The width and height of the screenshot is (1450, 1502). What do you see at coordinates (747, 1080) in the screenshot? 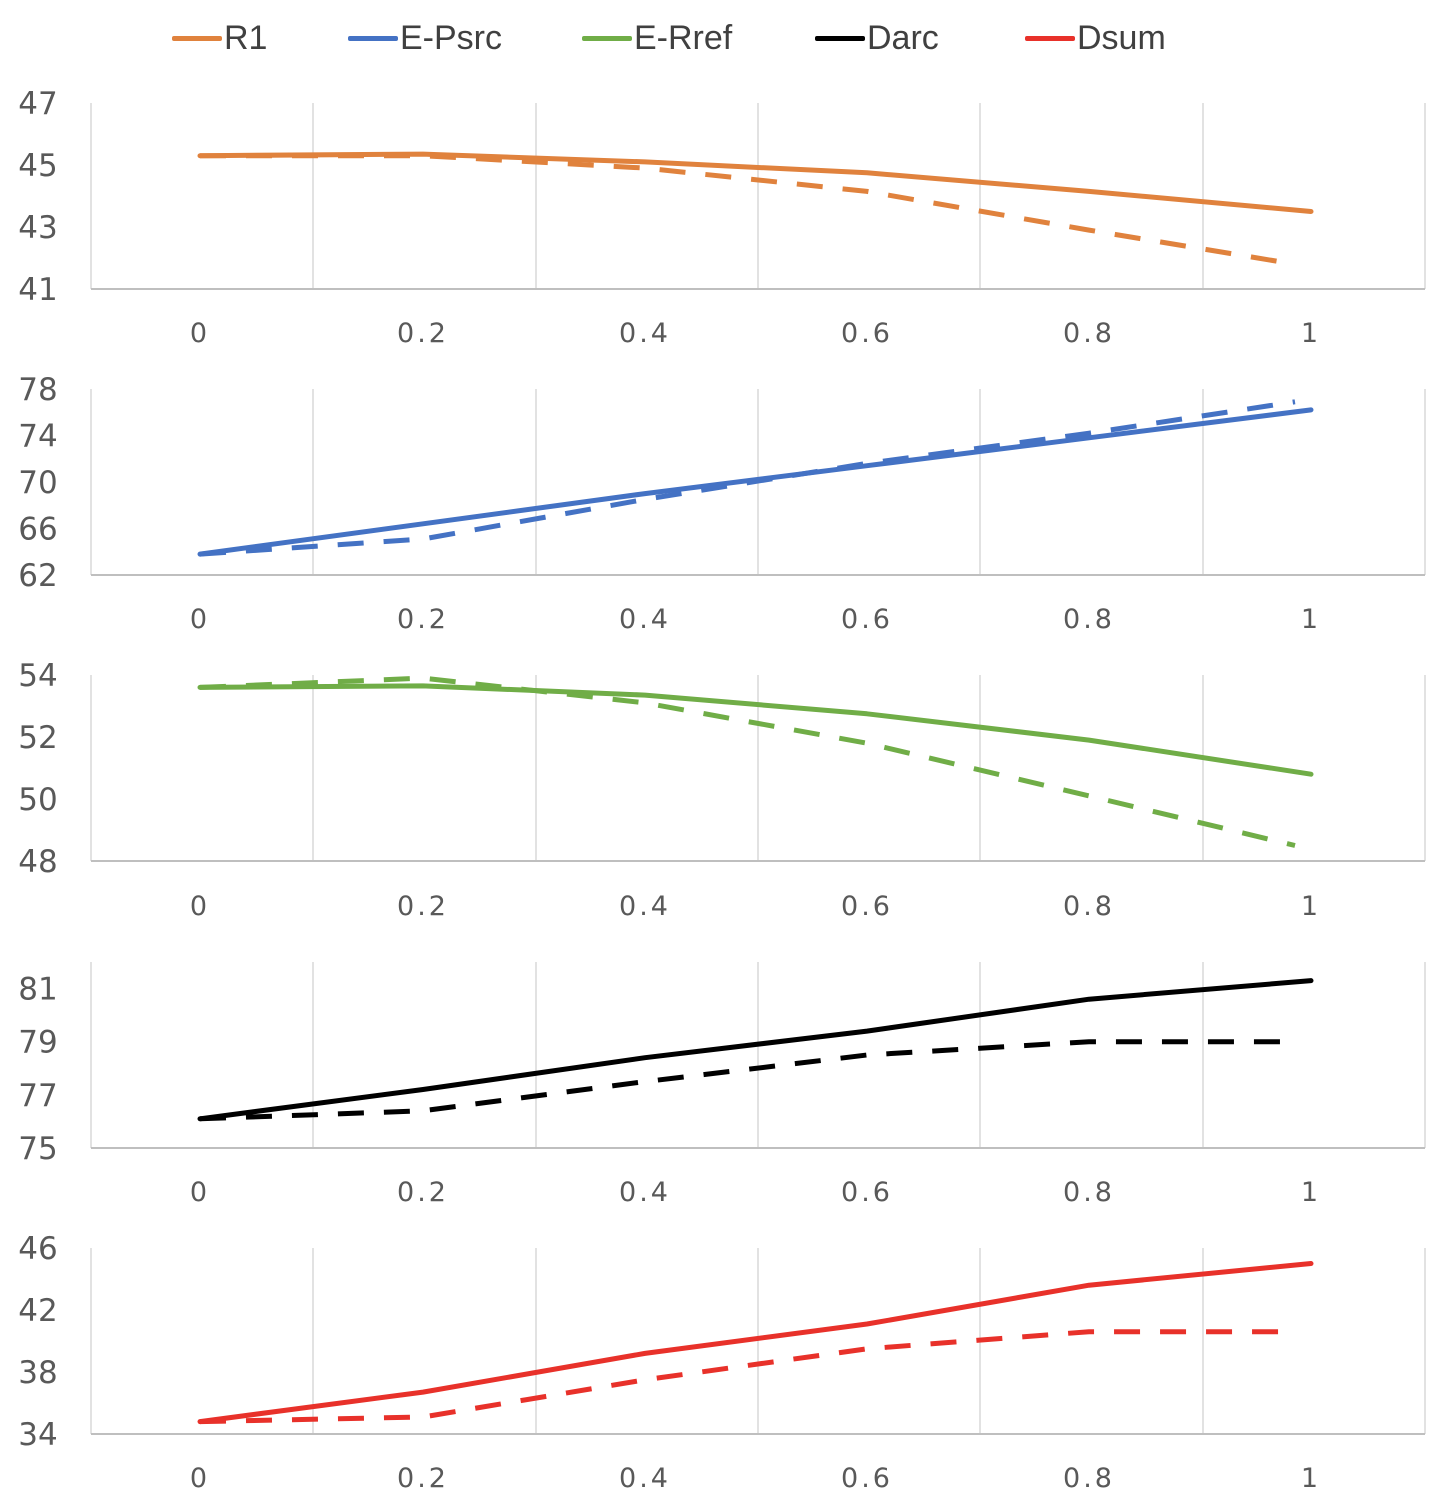
I see `series-line-darc-dashed` at bounding box center [747, 1080].